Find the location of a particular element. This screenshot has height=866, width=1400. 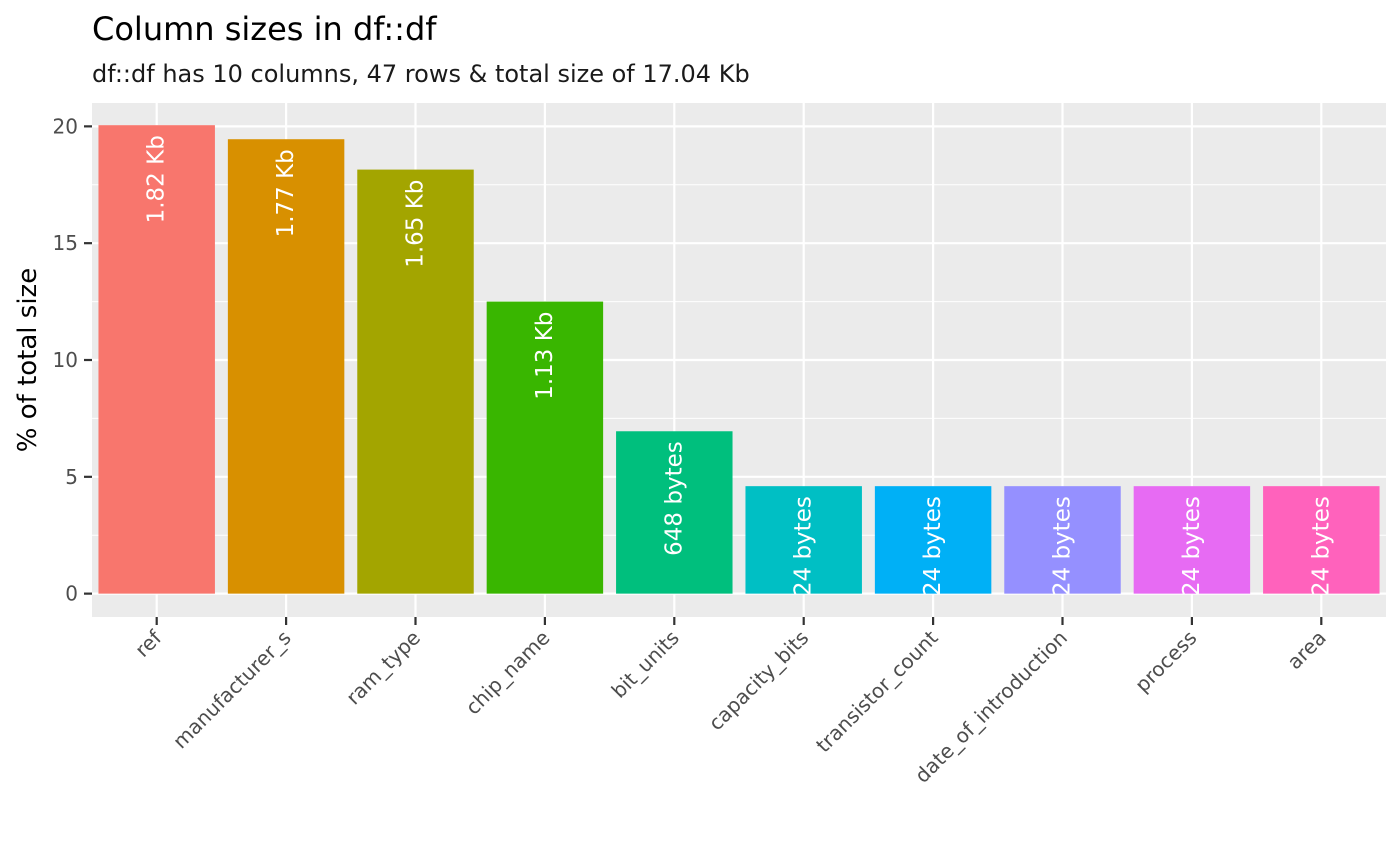

y-tick-label: 5 is located at coordinates (71, 477).